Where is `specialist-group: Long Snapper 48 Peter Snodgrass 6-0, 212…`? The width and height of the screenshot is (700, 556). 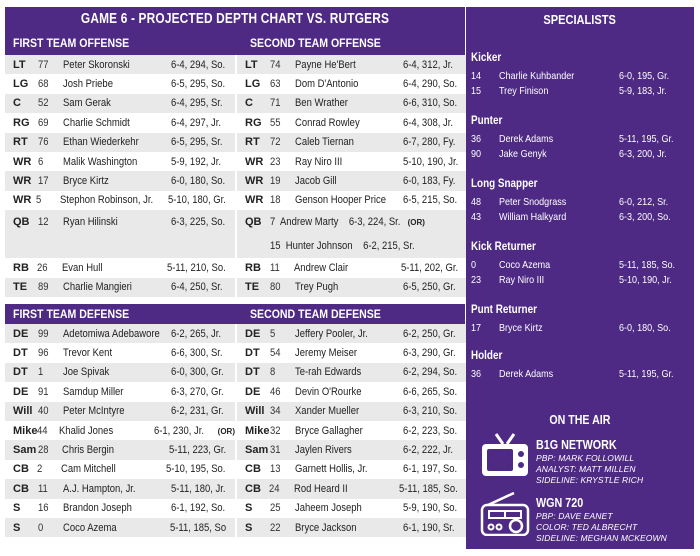
specialist-group: Long Snapper 48 Peter Snodgrass 6-0, 212… is located at coordinates (581, 201).